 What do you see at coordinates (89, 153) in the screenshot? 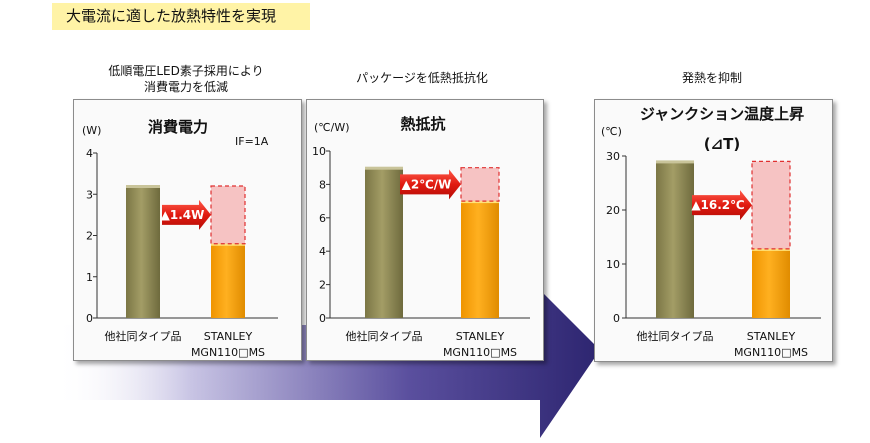
I see `chart-power-ytick-label: 4` at bounding box center [89, 153].